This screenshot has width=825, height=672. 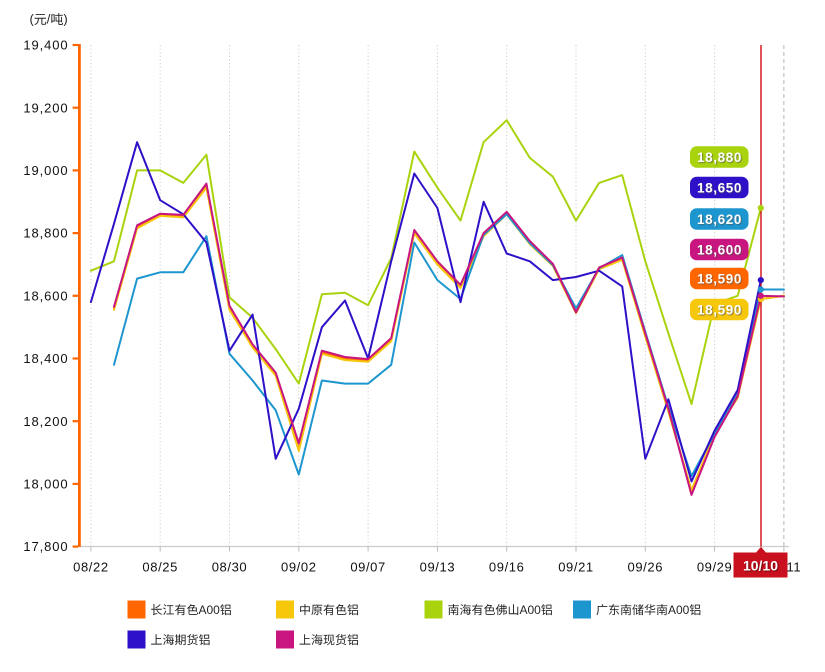 What do you see at coordinates (45, 358) in the screenshot?
I see `svg-text: 18,400` at bounding box center [45, 358].